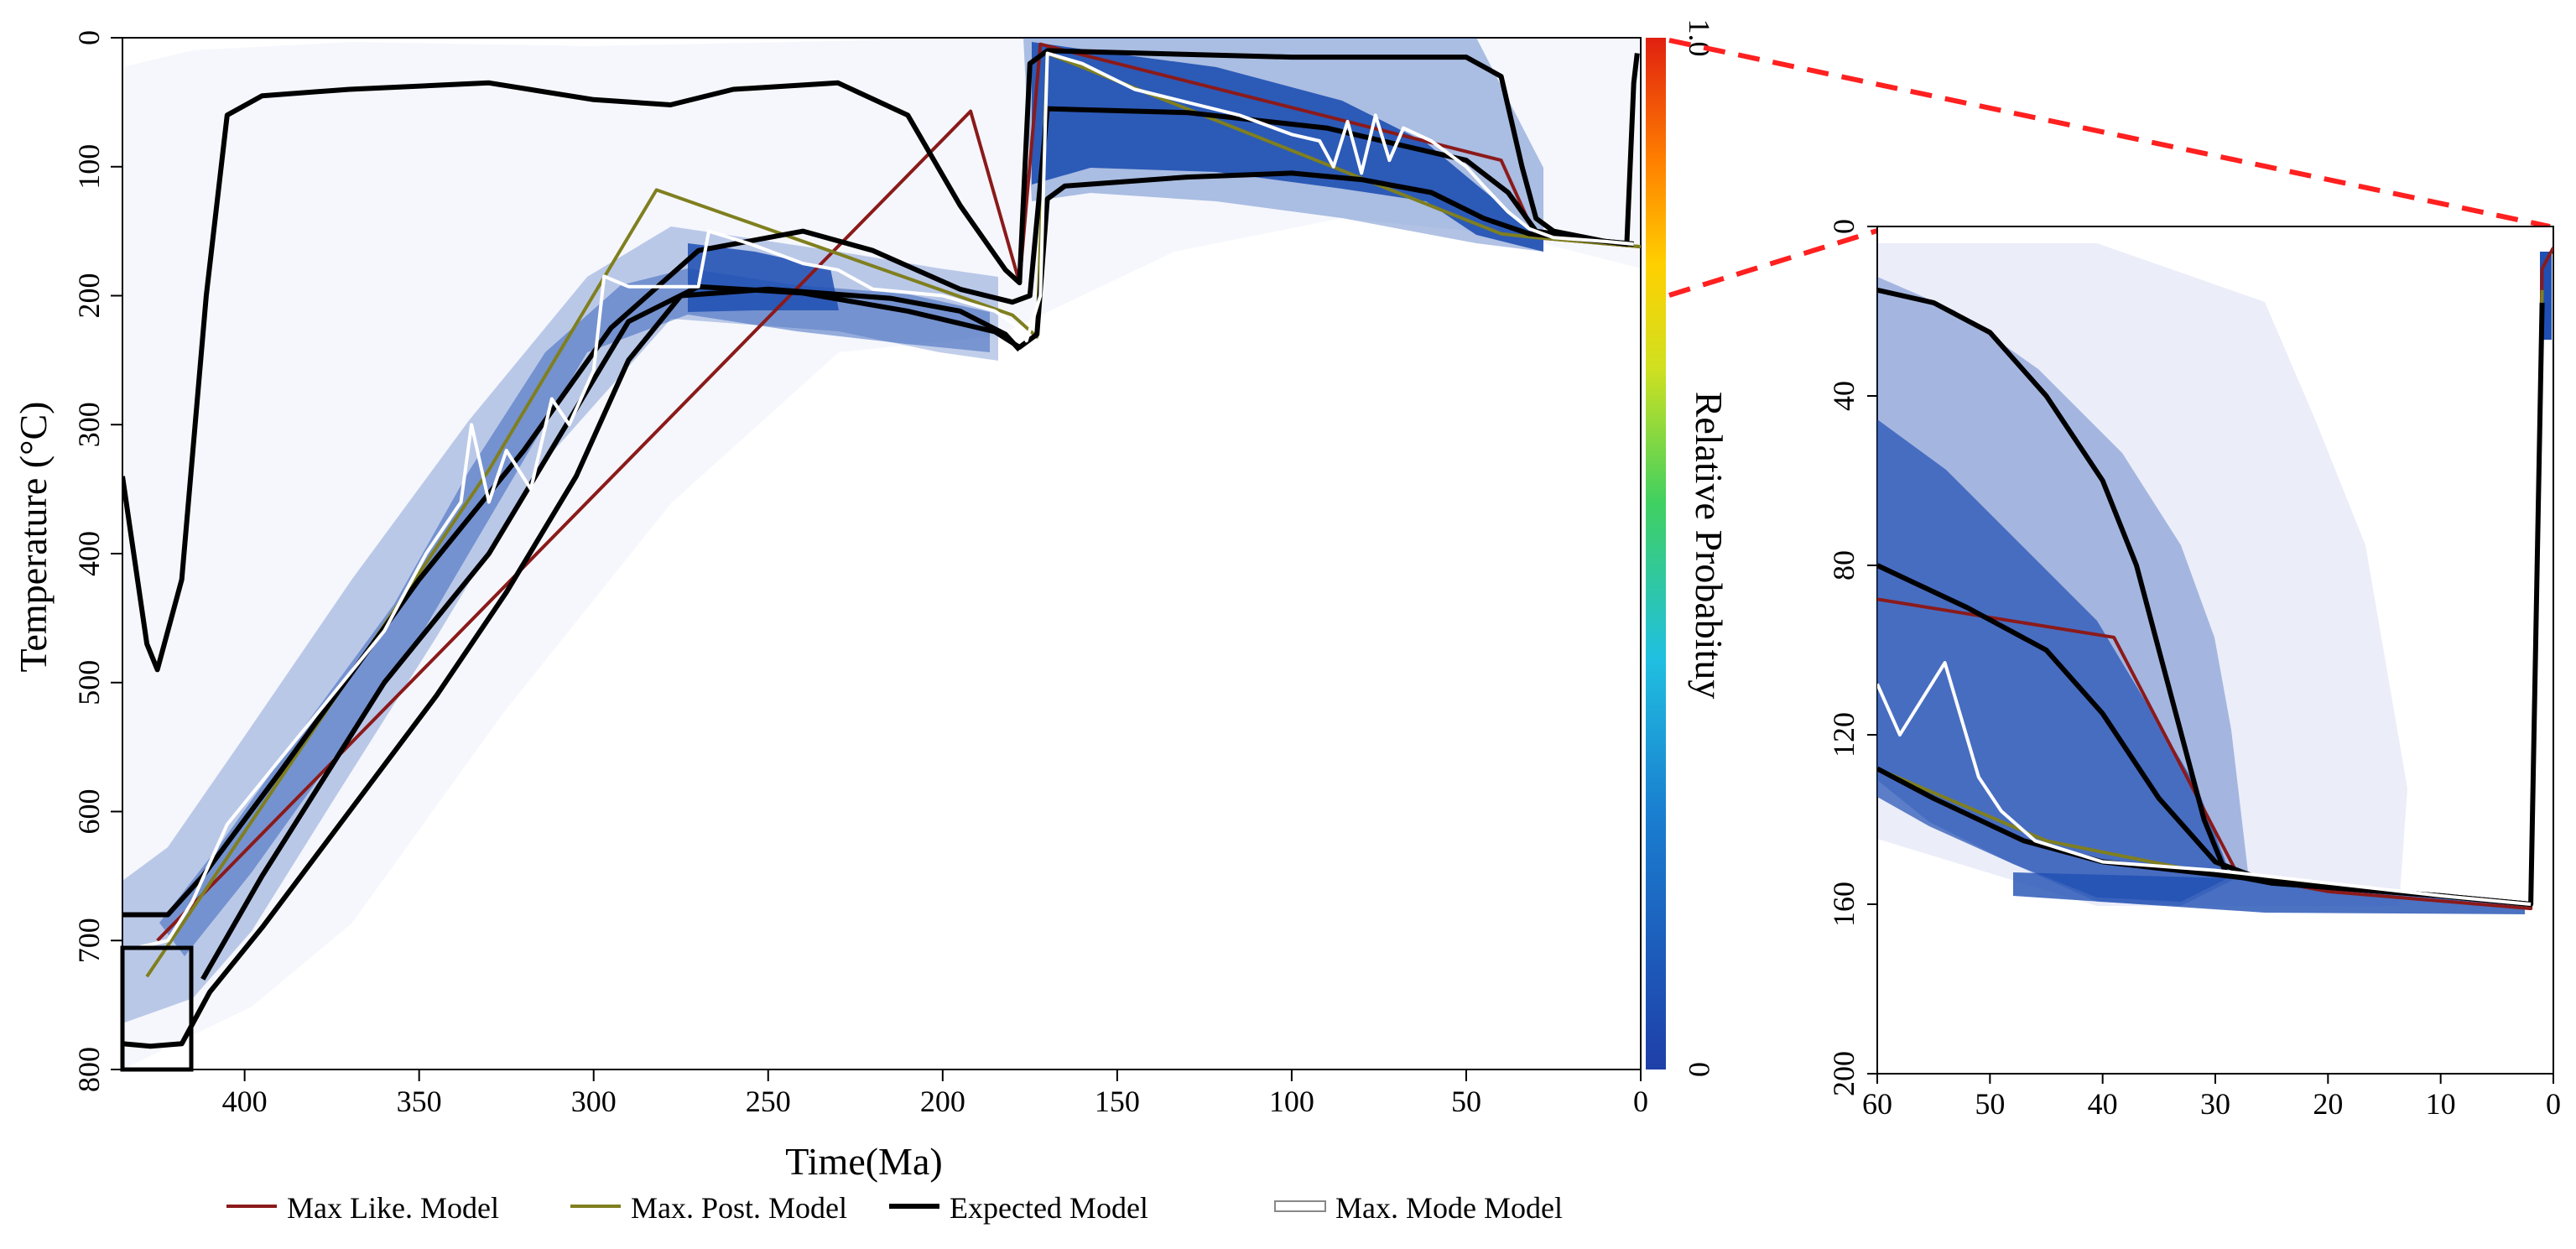 The image size is (2576, 1249). Describe the element at coordinates (1843, 734) in the screenshot. I see `inset-y-tick-label: 120` at that location.